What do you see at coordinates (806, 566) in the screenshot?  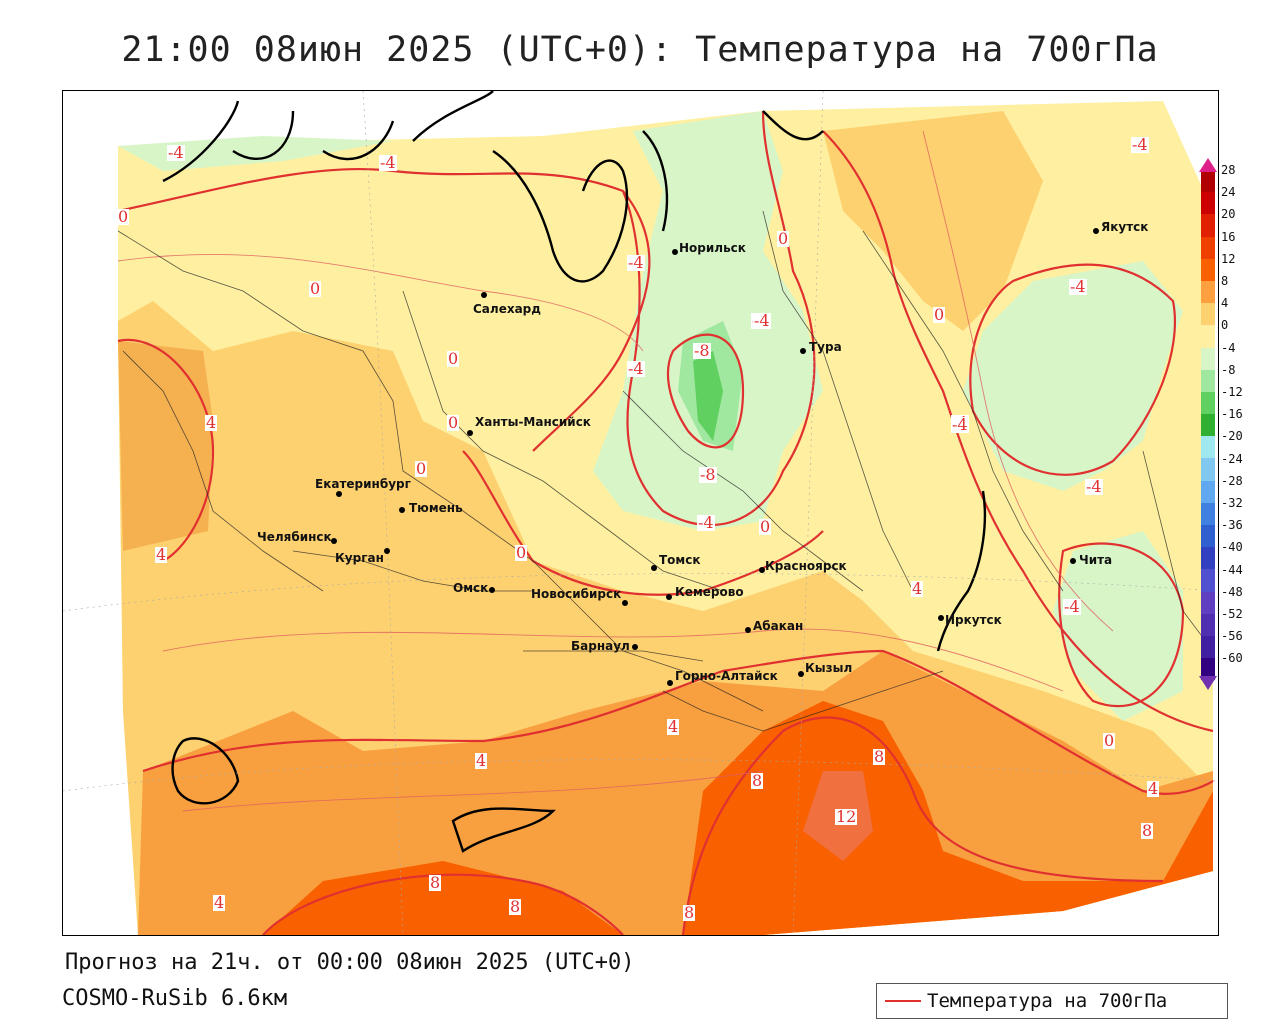 I see `city-label: Красноярск` at bounding box center [806, 566].